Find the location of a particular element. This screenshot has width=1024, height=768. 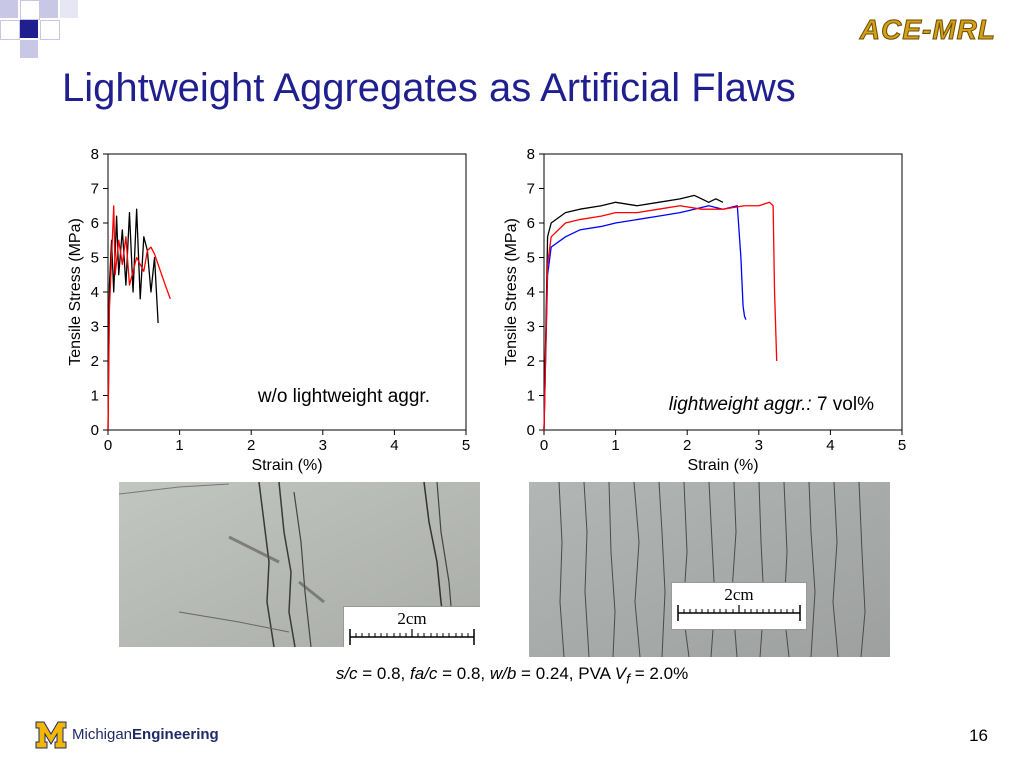

page-number: 16 is located at coordinates (978, 735).